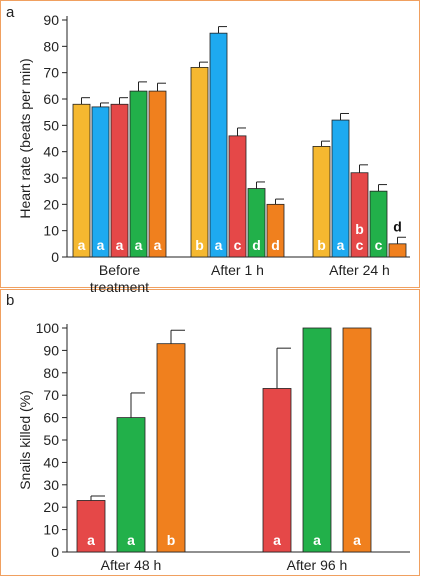 The height and width of the screenshot is (577, 423). Describe the element at coordinates (51, 204) in the screenshot. I see `panel-a-y-tick-label: 20` at that location.